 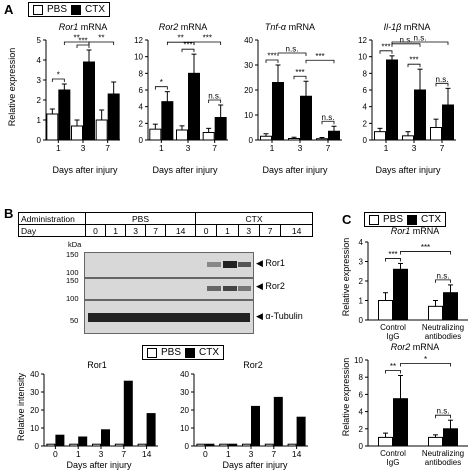 What do you see at coordinates (72, 280) in the screenshot?
I see `marker-150: 150` at bounding box center [72, 280].